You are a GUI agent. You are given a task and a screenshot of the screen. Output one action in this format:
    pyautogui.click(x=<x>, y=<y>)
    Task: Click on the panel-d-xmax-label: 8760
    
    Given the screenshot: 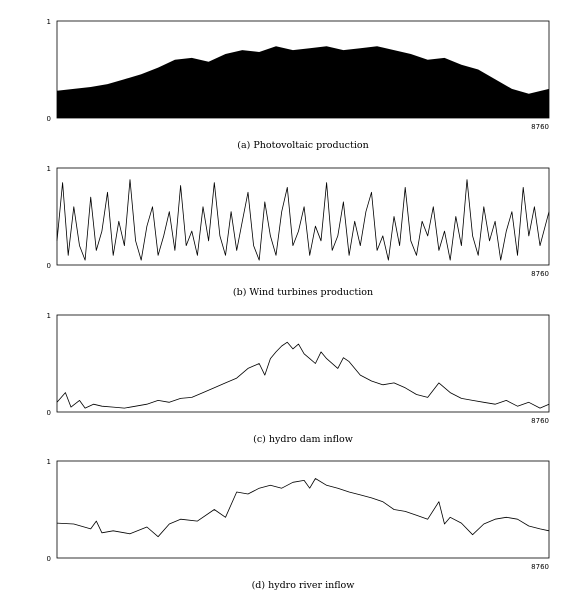 What is the action you would take?
    pyautogui.click(x=540, y=567)
    